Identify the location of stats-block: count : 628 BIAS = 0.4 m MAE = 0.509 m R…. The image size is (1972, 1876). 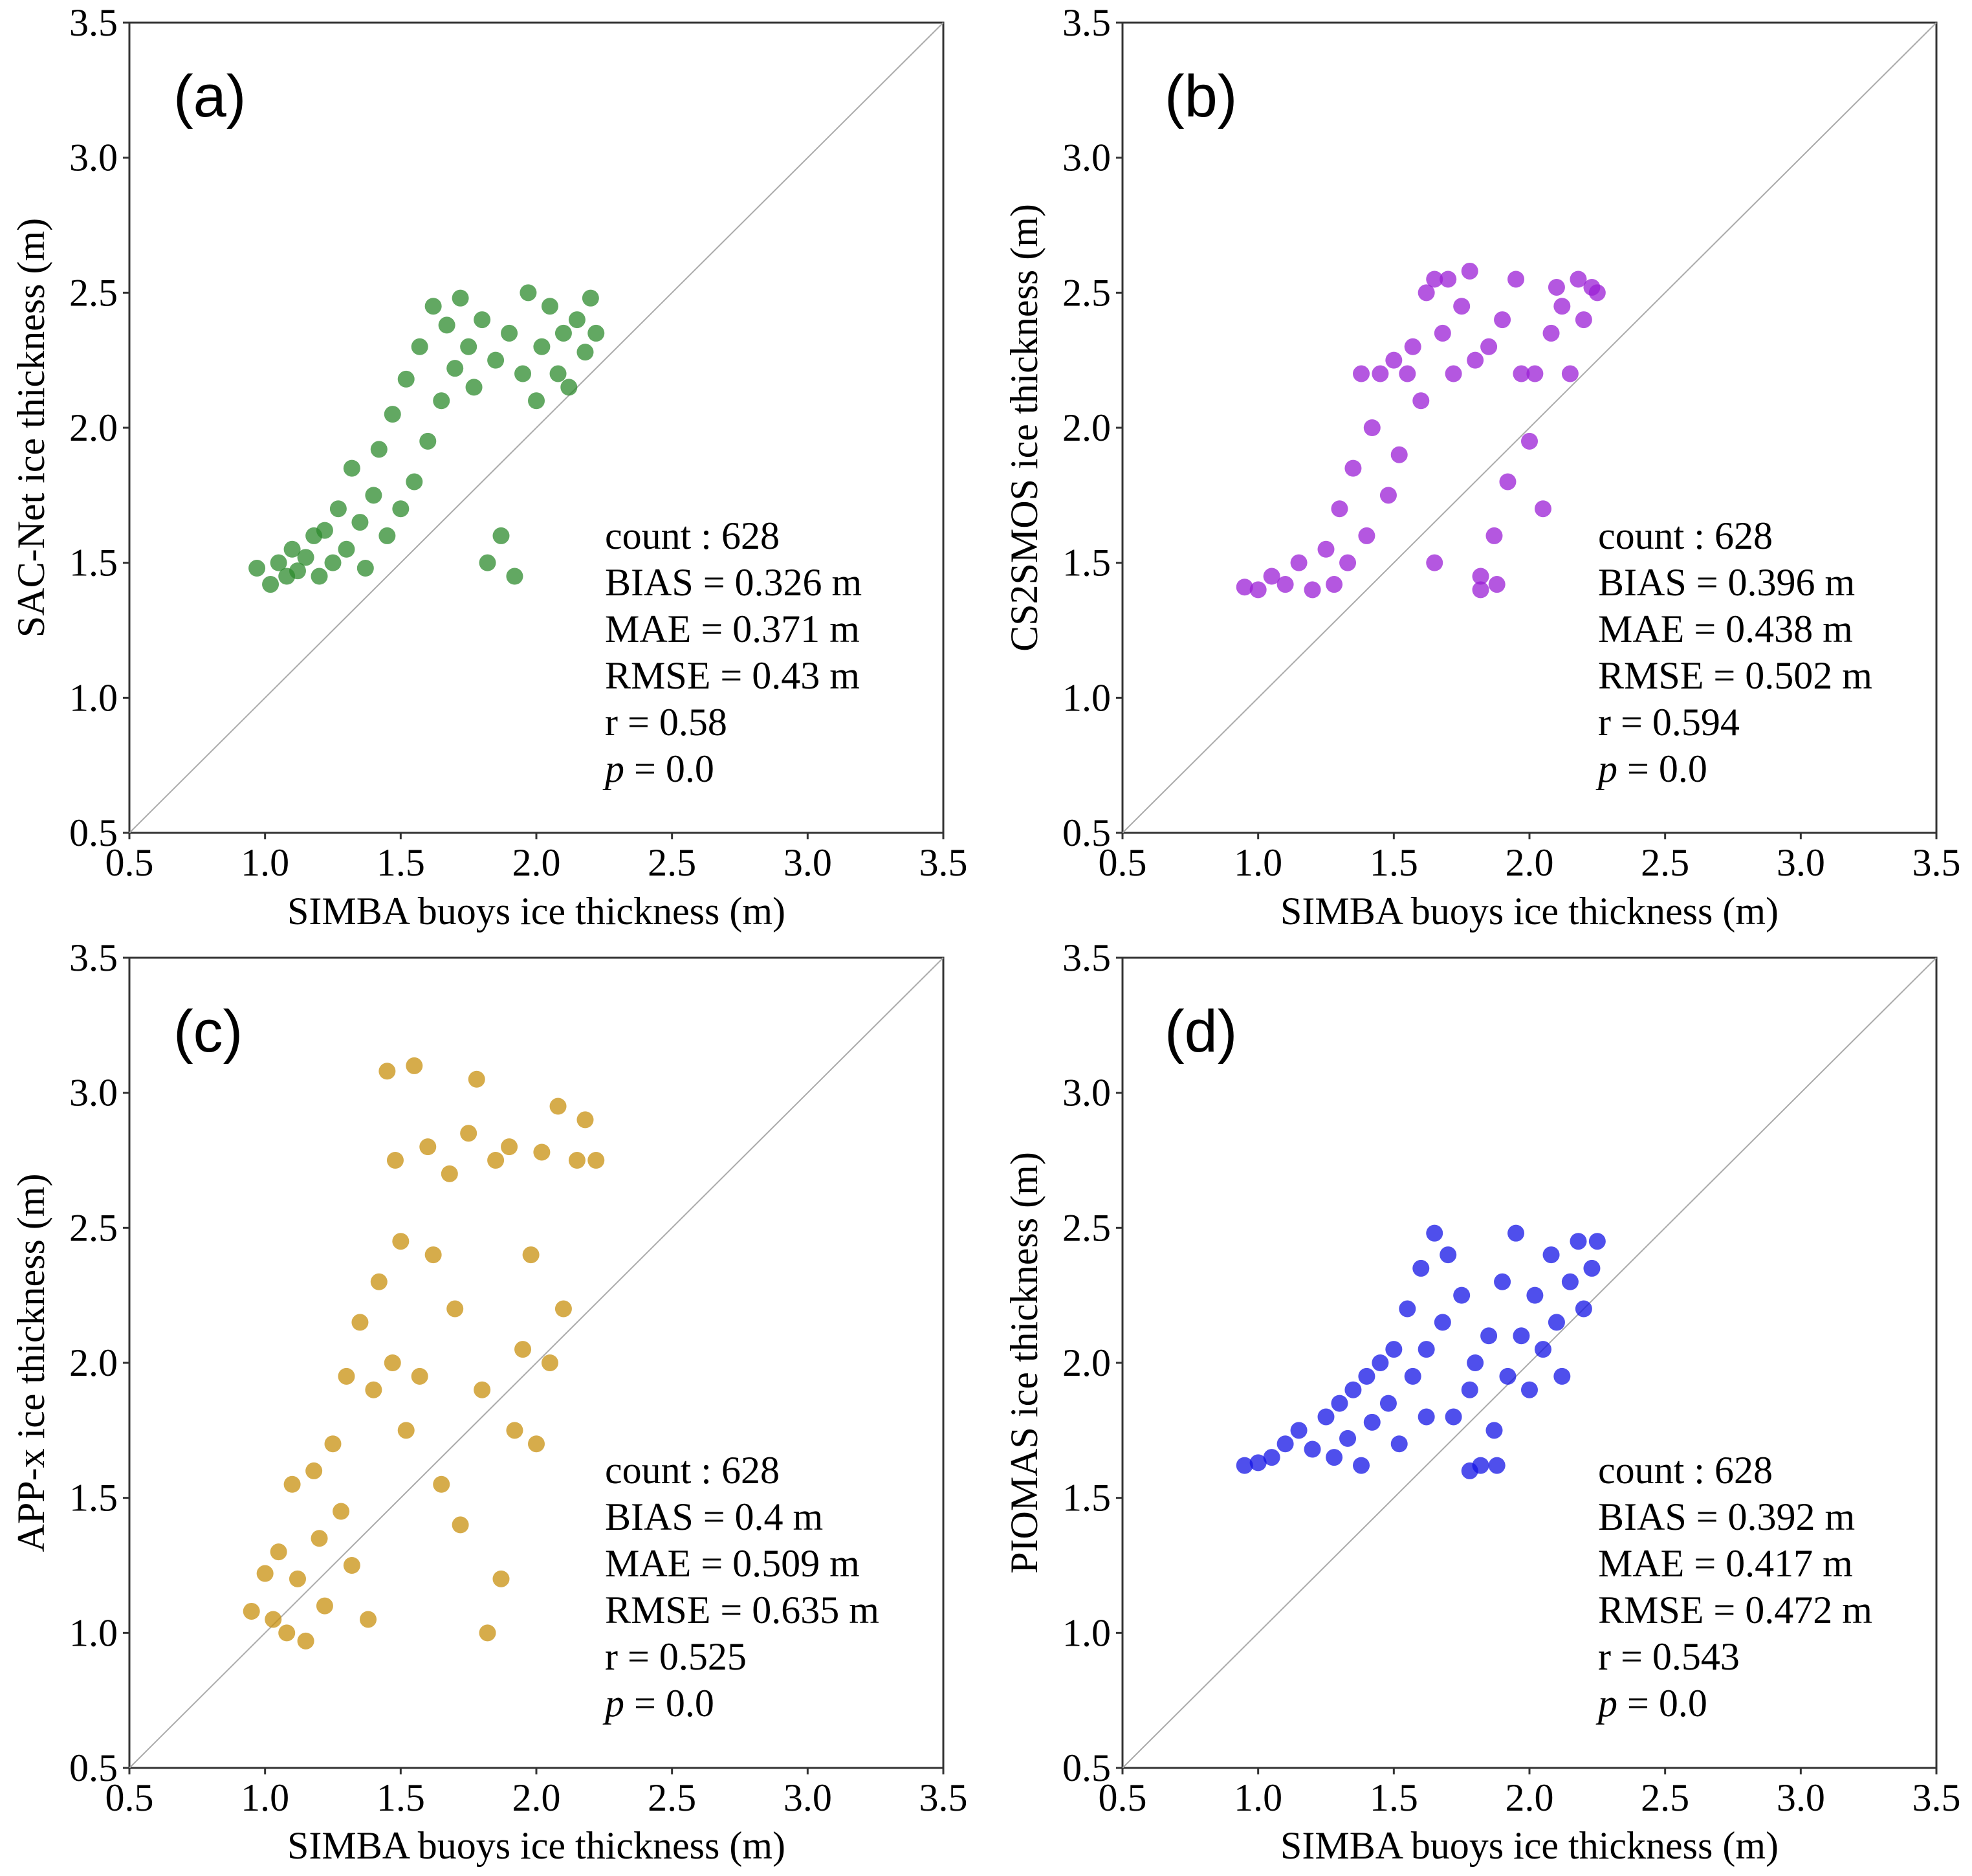
(740, 1587).